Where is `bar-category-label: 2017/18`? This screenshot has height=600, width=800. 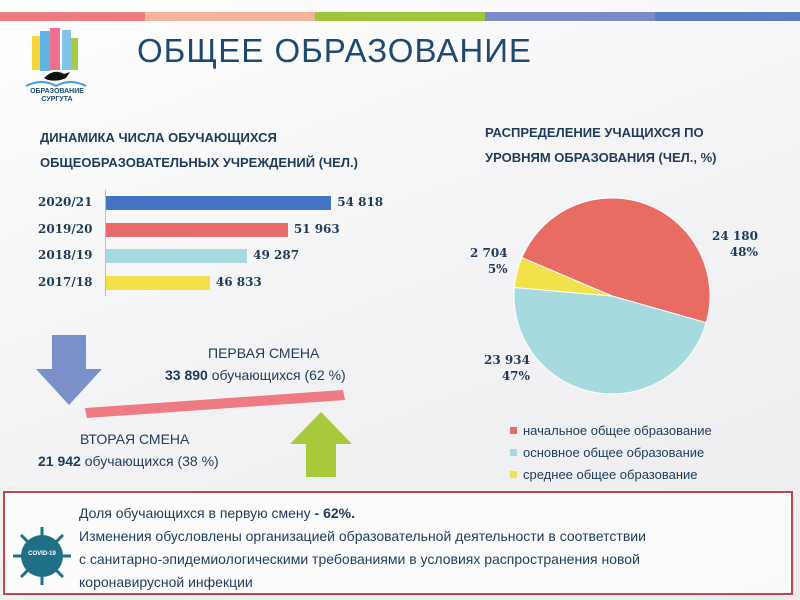 bar-category-label: 2017/18 is located at coordinates (65, 281).